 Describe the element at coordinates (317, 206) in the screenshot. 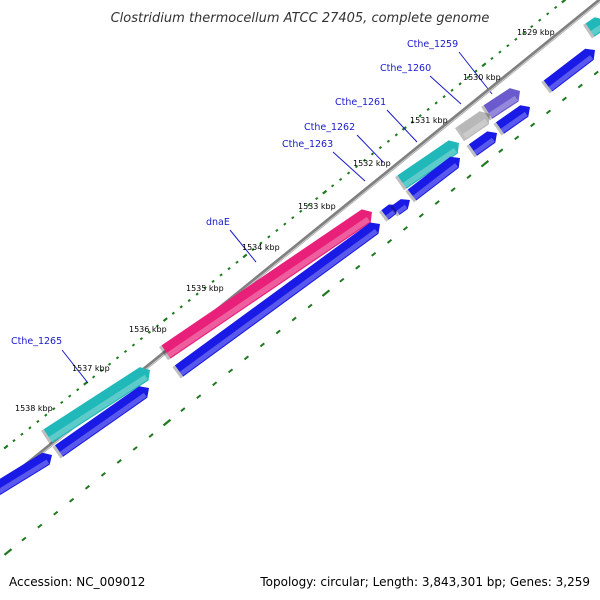

I see `kbp-label: 1533 kbp` at that location.